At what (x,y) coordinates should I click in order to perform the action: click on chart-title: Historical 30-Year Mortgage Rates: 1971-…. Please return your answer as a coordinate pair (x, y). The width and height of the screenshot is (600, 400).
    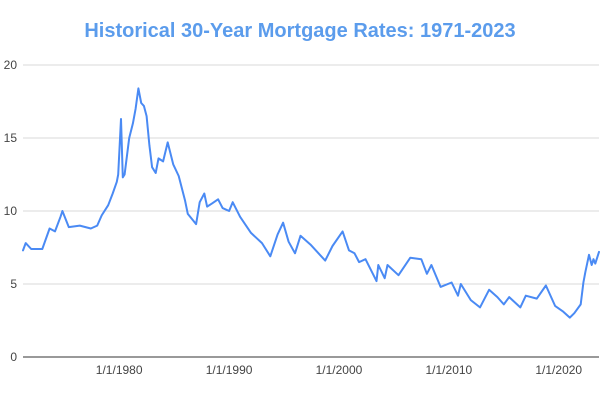
    Looking at the image, I should click on (300, 31).